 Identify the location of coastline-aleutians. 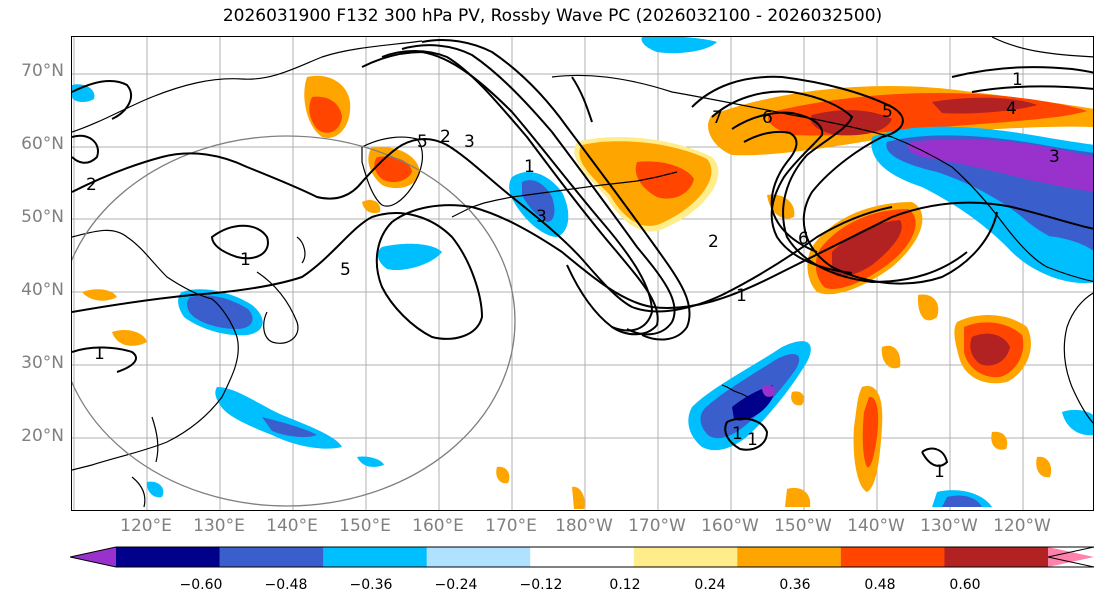
(564, 194).